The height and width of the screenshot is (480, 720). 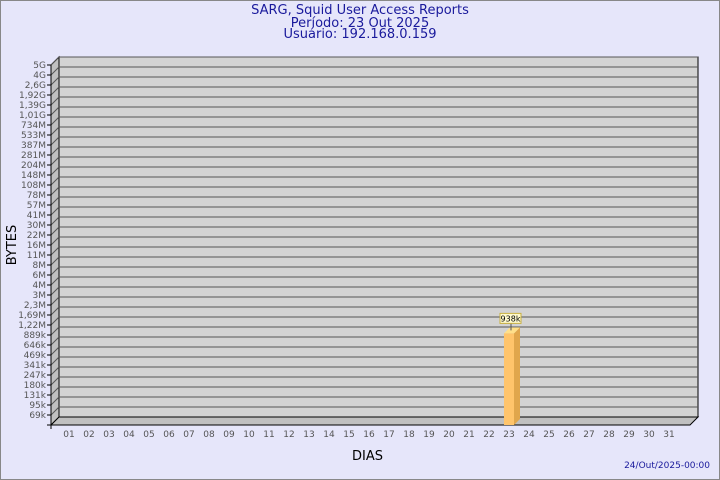 I want to click on x-tick-label: 31, so click(x=668, y=435).